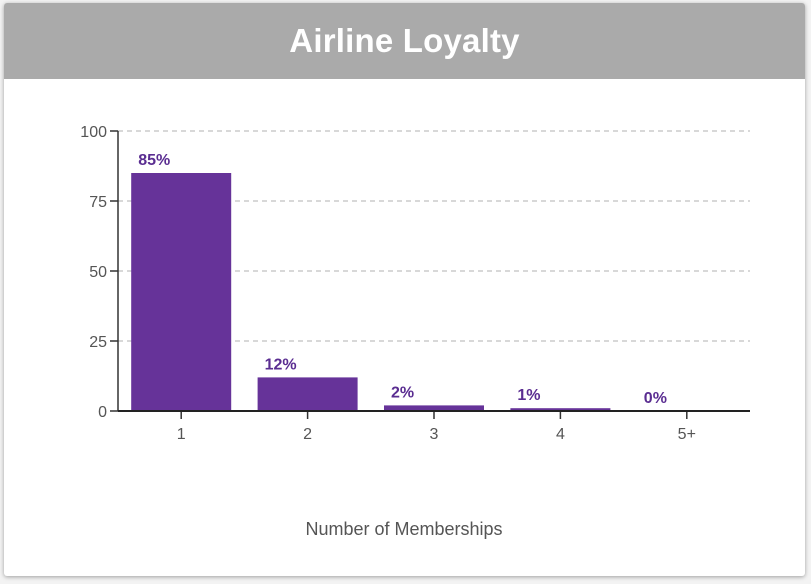 This screenshot has height=584, width=811. What do you see at coordinates (154, 160) in the screenshot?
I see `data-label-1: 85%` at bounding box center [154, 160].